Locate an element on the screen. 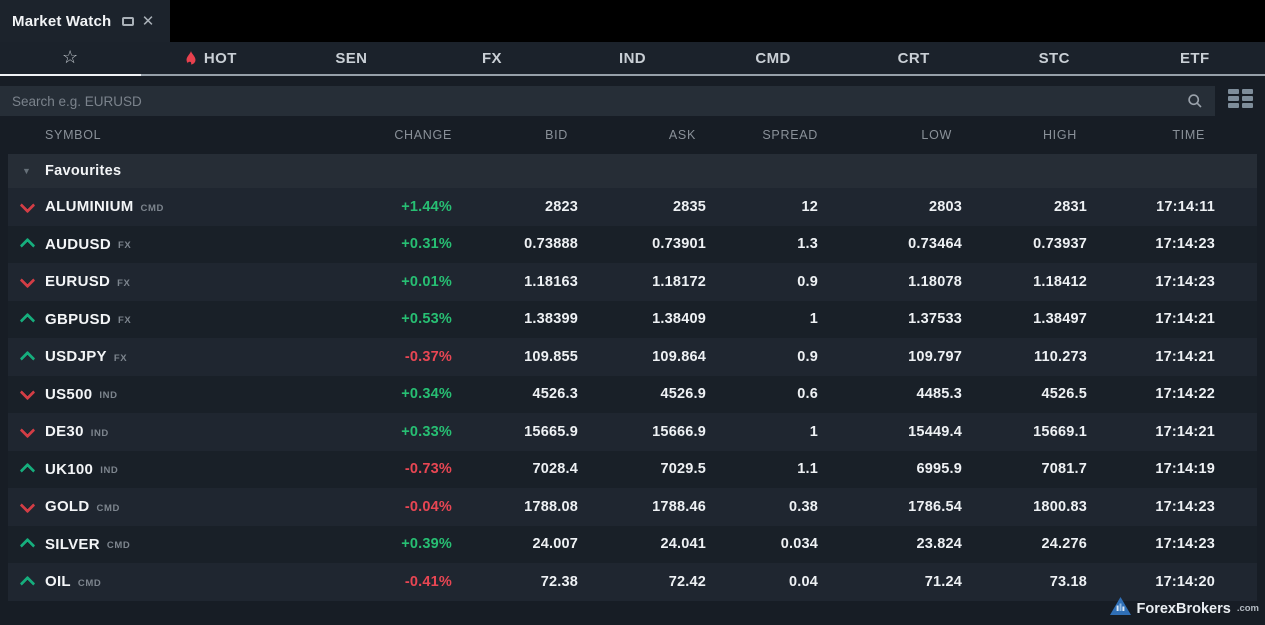 The image size is (1265, 625). ask-cell: 1.38409 is located at coordinates (679, 319).